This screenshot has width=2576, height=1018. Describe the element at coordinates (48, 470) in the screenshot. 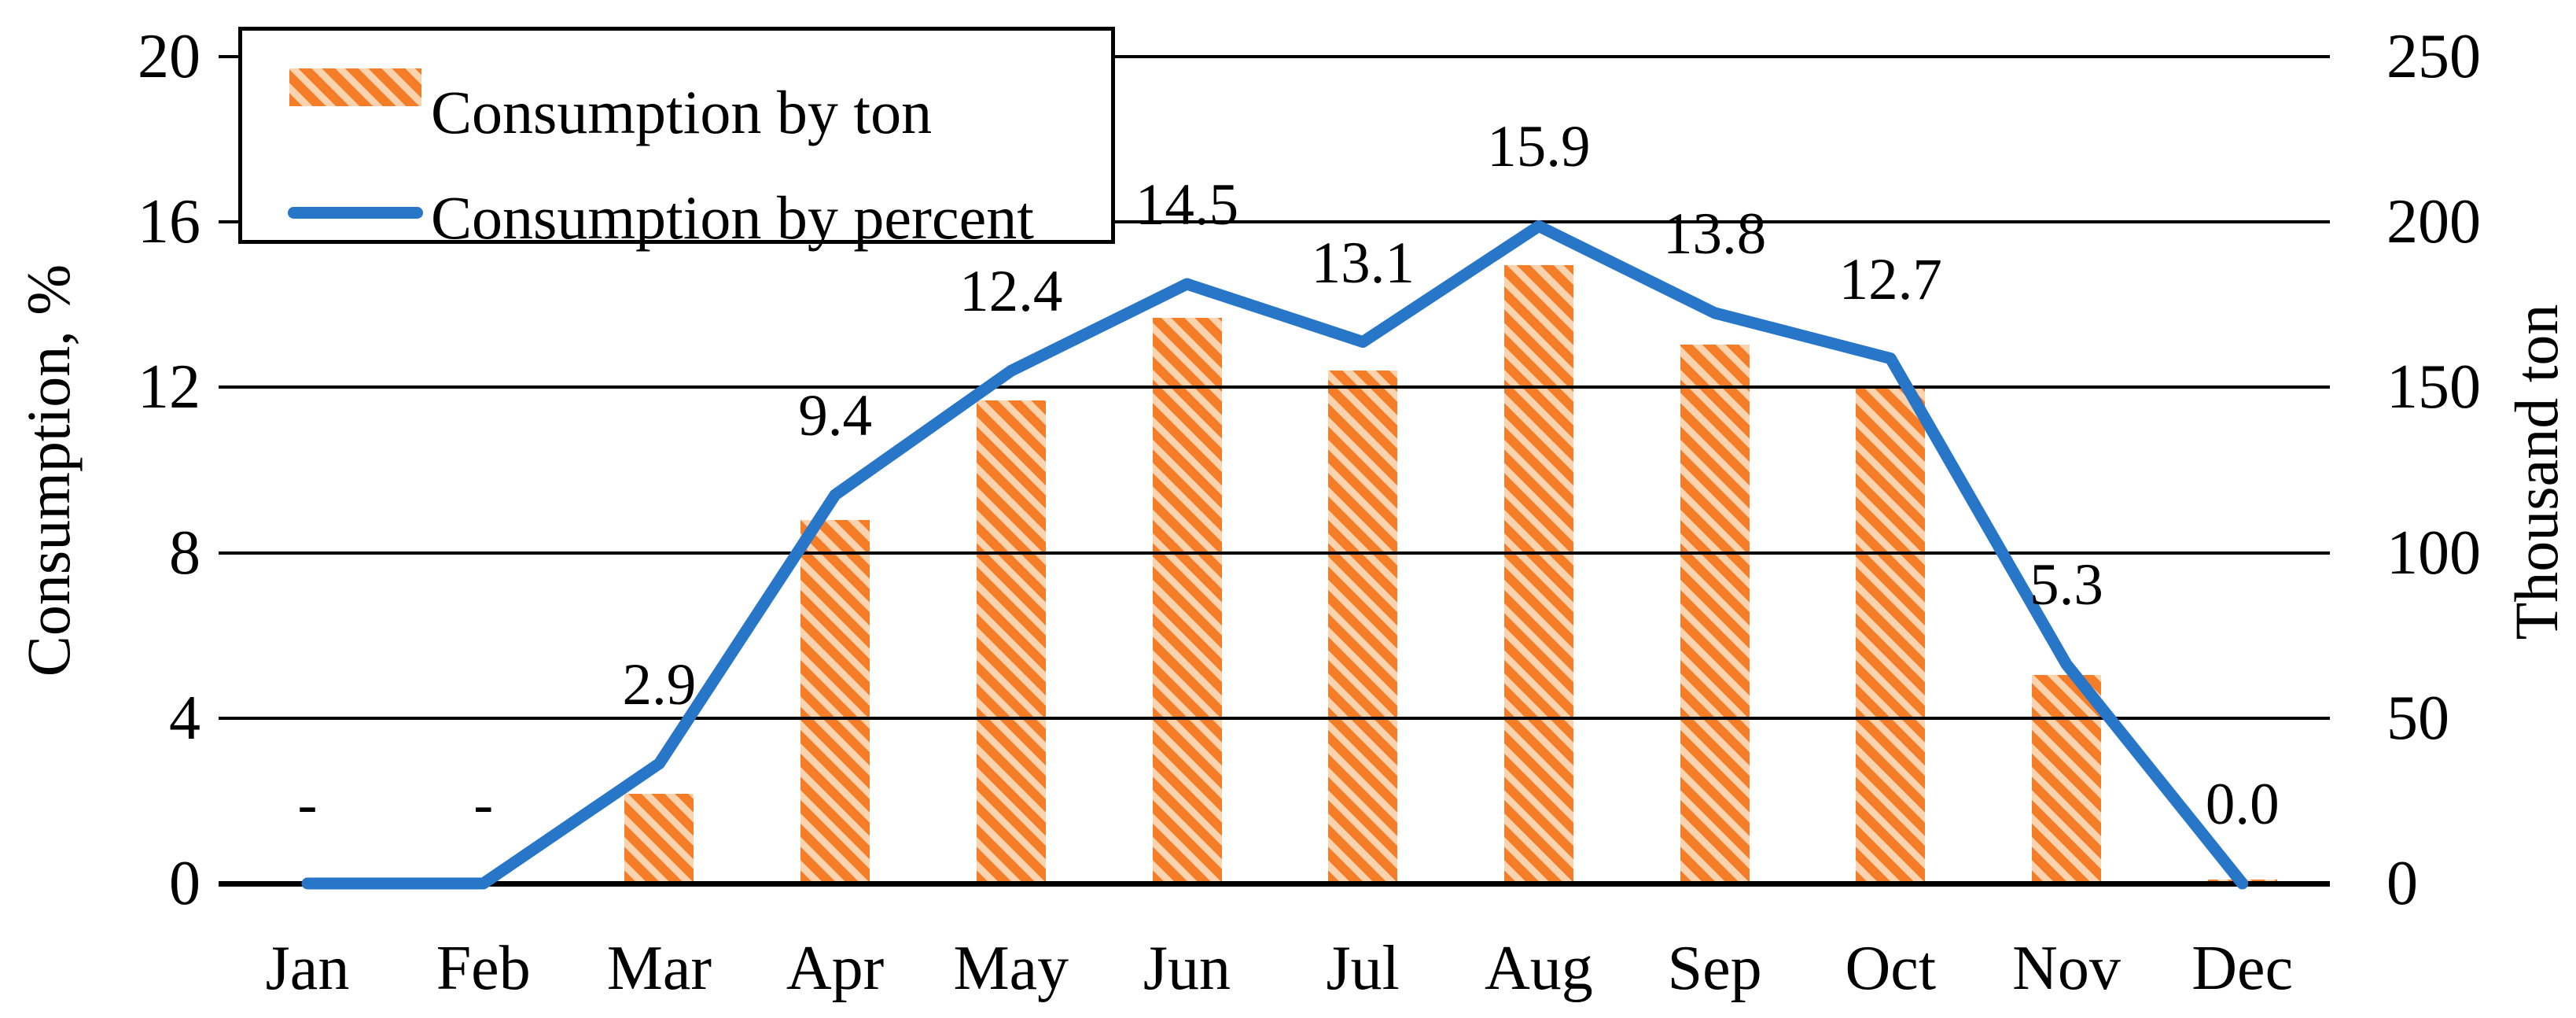

I see `left-axis-title: Consumption, %` at that location.